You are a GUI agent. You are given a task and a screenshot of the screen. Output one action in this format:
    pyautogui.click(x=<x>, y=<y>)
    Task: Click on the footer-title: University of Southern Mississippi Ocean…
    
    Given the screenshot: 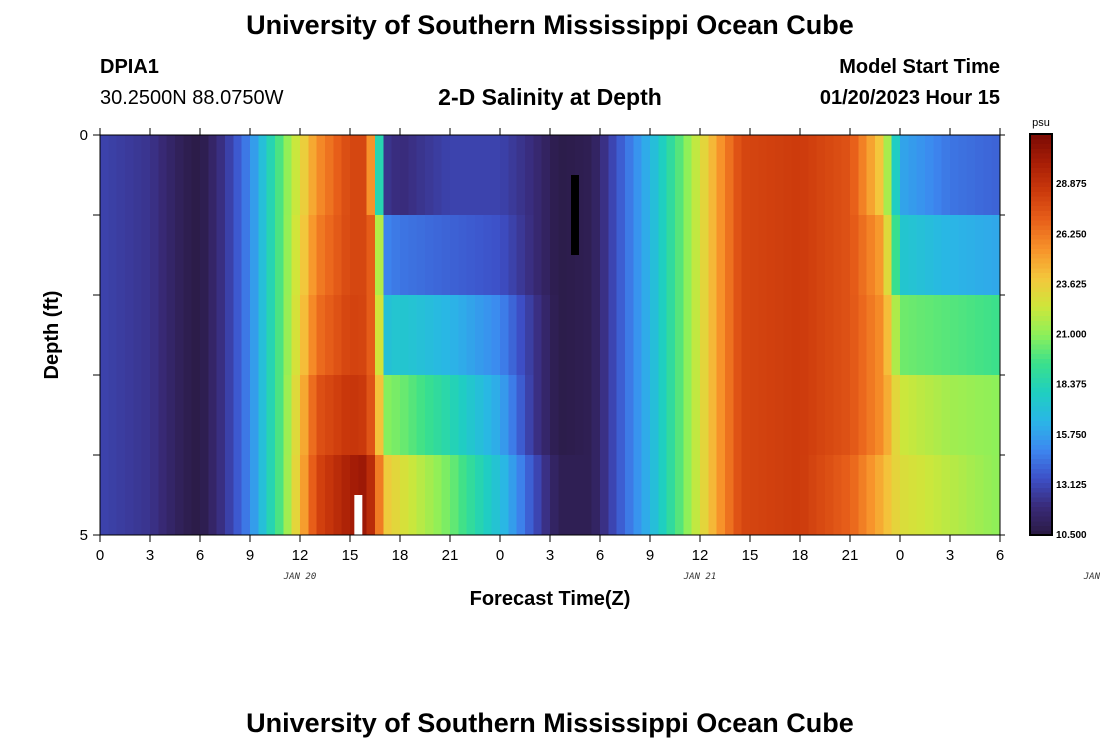 What is the action you would take?
    pyautogui.click(x=550, y=723)
    